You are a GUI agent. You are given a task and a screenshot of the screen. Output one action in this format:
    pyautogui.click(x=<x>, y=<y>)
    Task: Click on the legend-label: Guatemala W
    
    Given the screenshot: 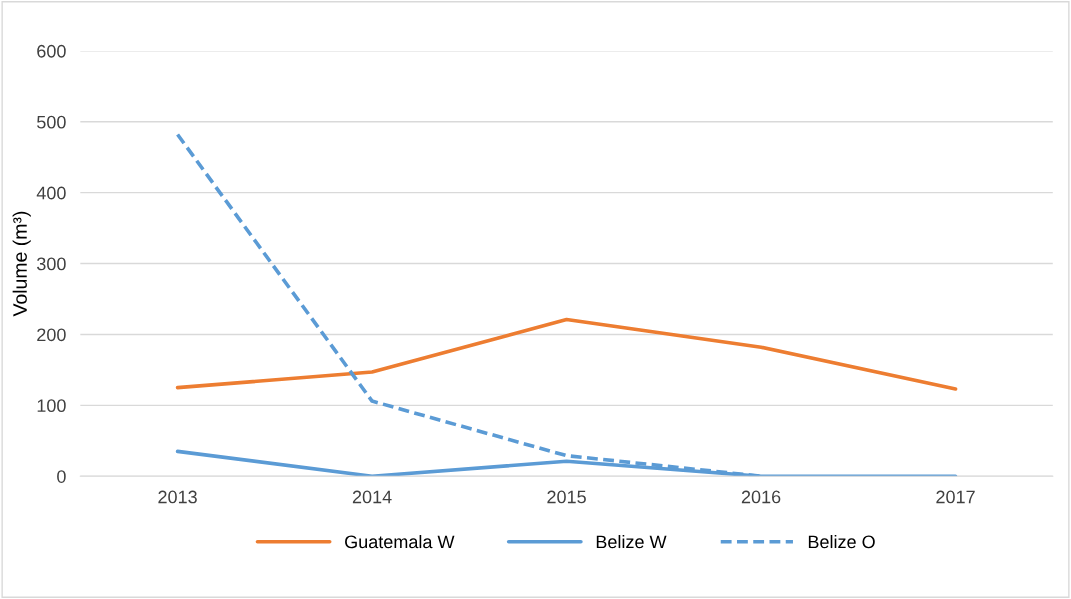 What is the action you would take?
    pyautogui.click(x=400, y=541)
    